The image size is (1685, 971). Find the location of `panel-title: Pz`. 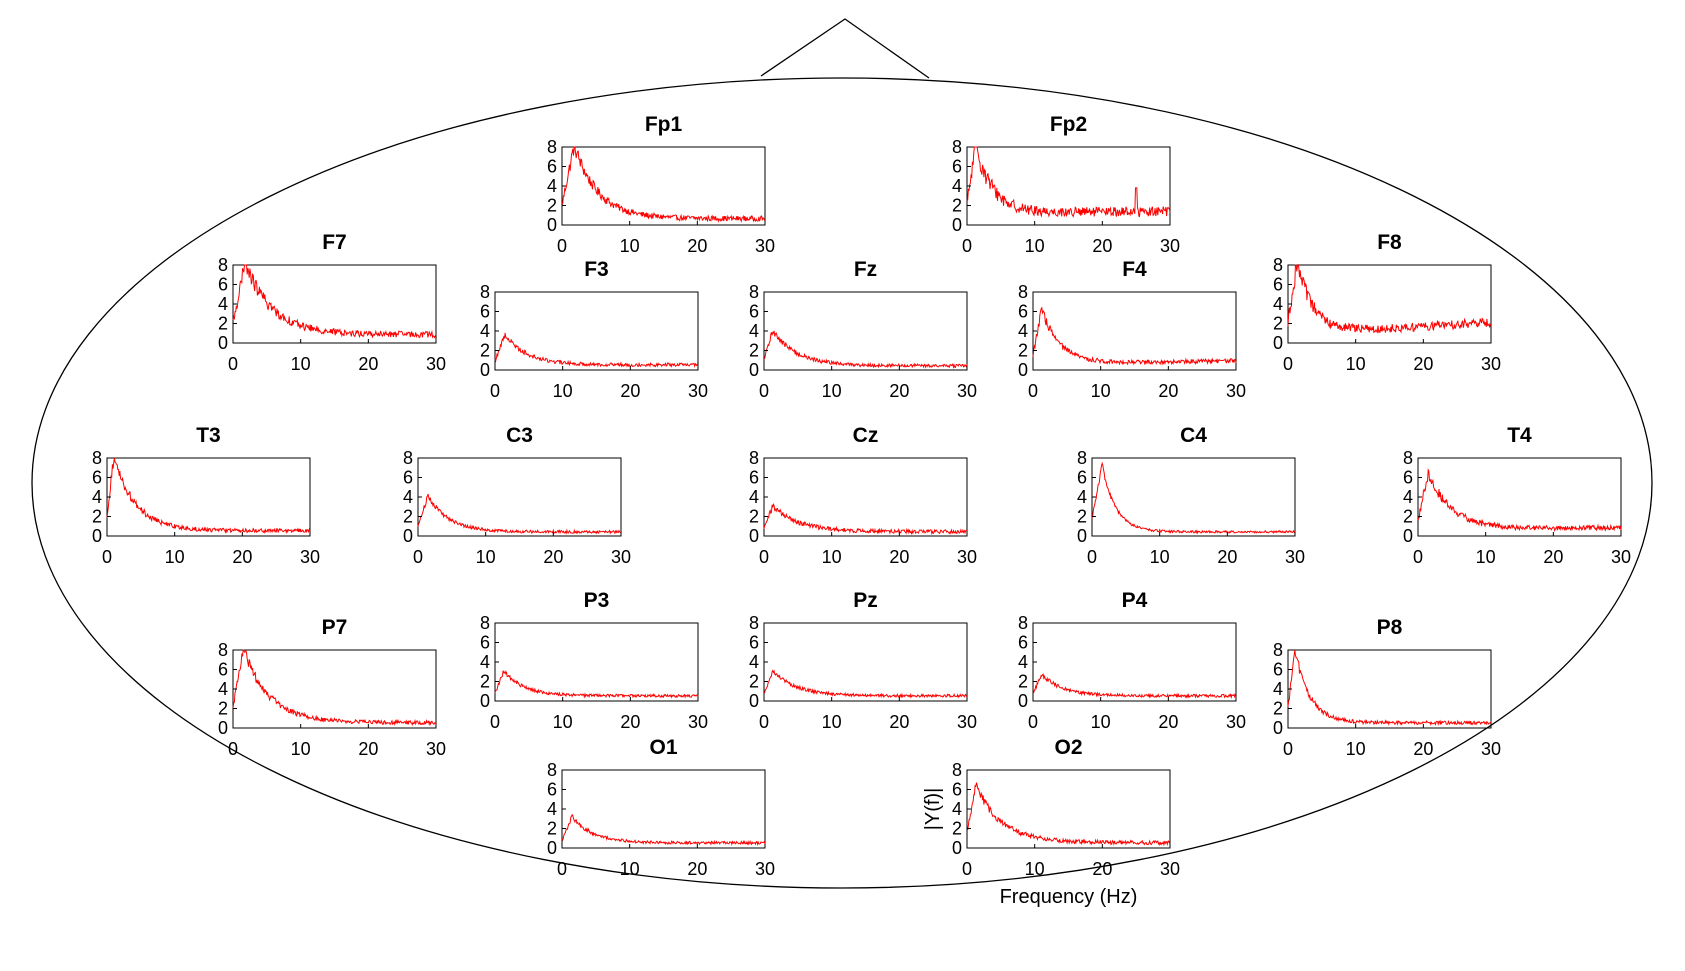

panel-title: Pz is located at coordinates (865, 600).